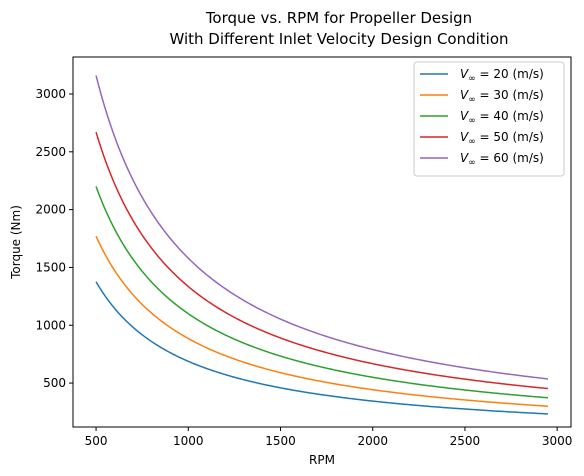 Image resolution: width=584 pixels, height=476 pixels. Describe the element at coordinates (372, 441) in the screenshot. I see `x-tick-label: 2000` at that location.